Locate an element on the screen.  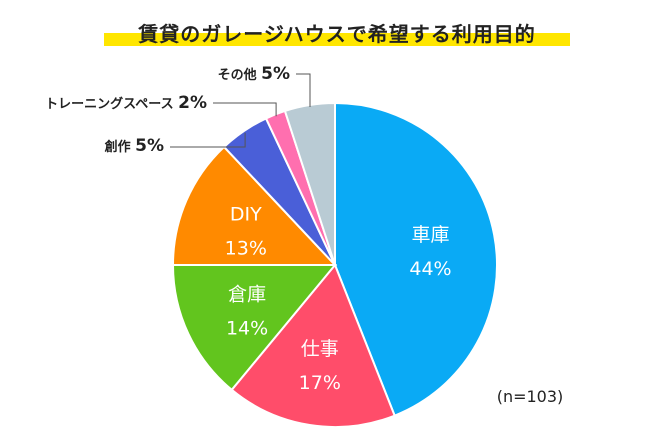
slice-label-4: DIY is located at coordinates (246, 214).